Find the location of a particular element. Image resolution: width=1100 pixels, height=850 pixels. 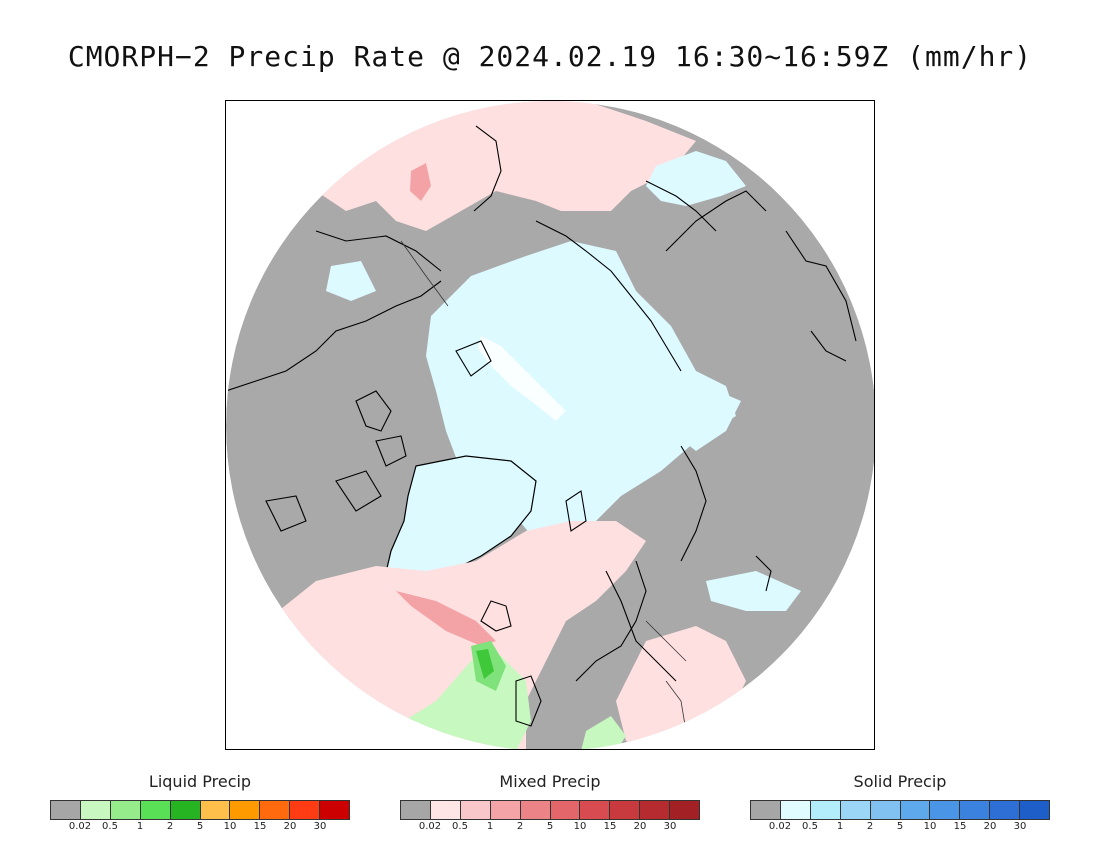

tick-label-solid-1: 0.5 is located at coordinates (810, 826).